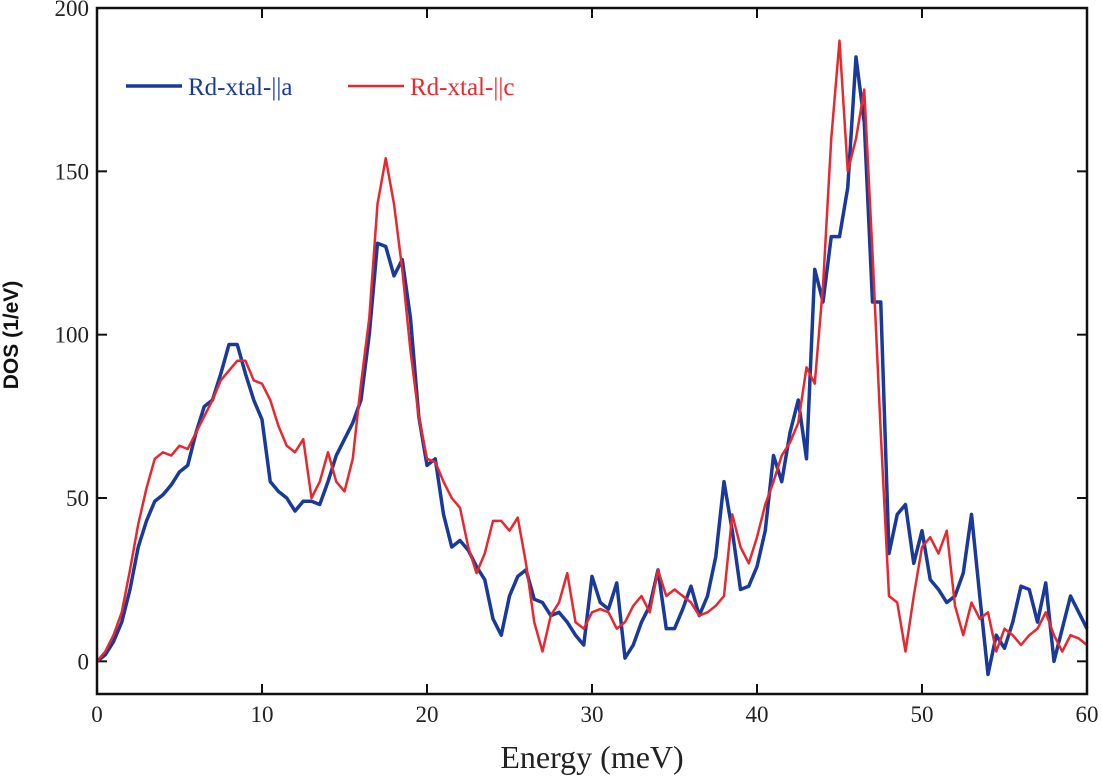  What do you see at coordinates (922, 714) in the screenshot?
I see `x-tick-label: 50` at bounding box center [922, 714].